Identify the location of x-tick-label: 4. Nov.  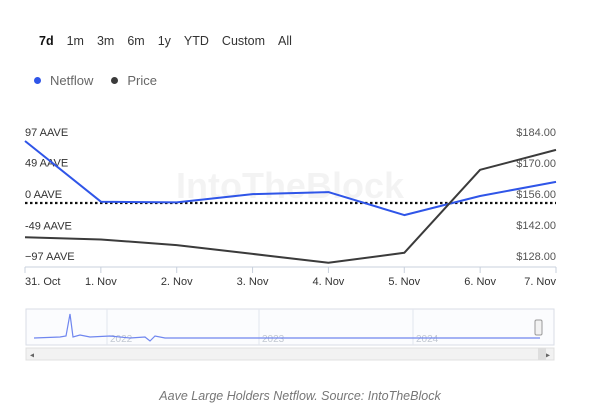
(329, 282).